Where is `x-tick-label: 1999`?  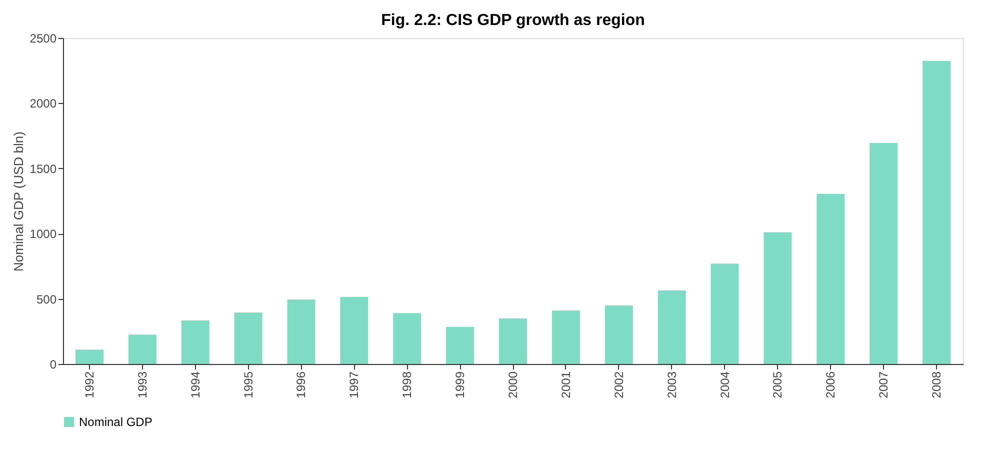 x-tick-label: 1999 is located at coordinates (460, 384).